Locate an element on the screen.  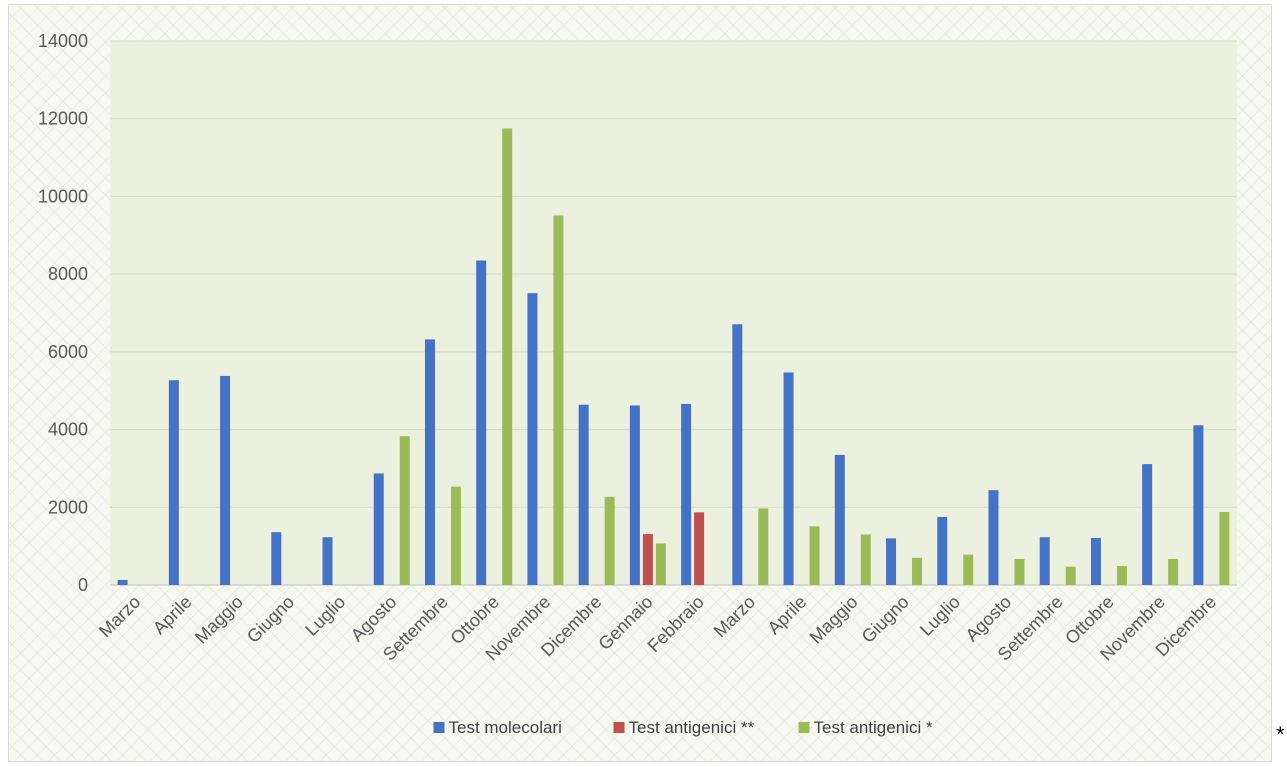
y-tick-label: 8000 is located at coordinates (68, 274).